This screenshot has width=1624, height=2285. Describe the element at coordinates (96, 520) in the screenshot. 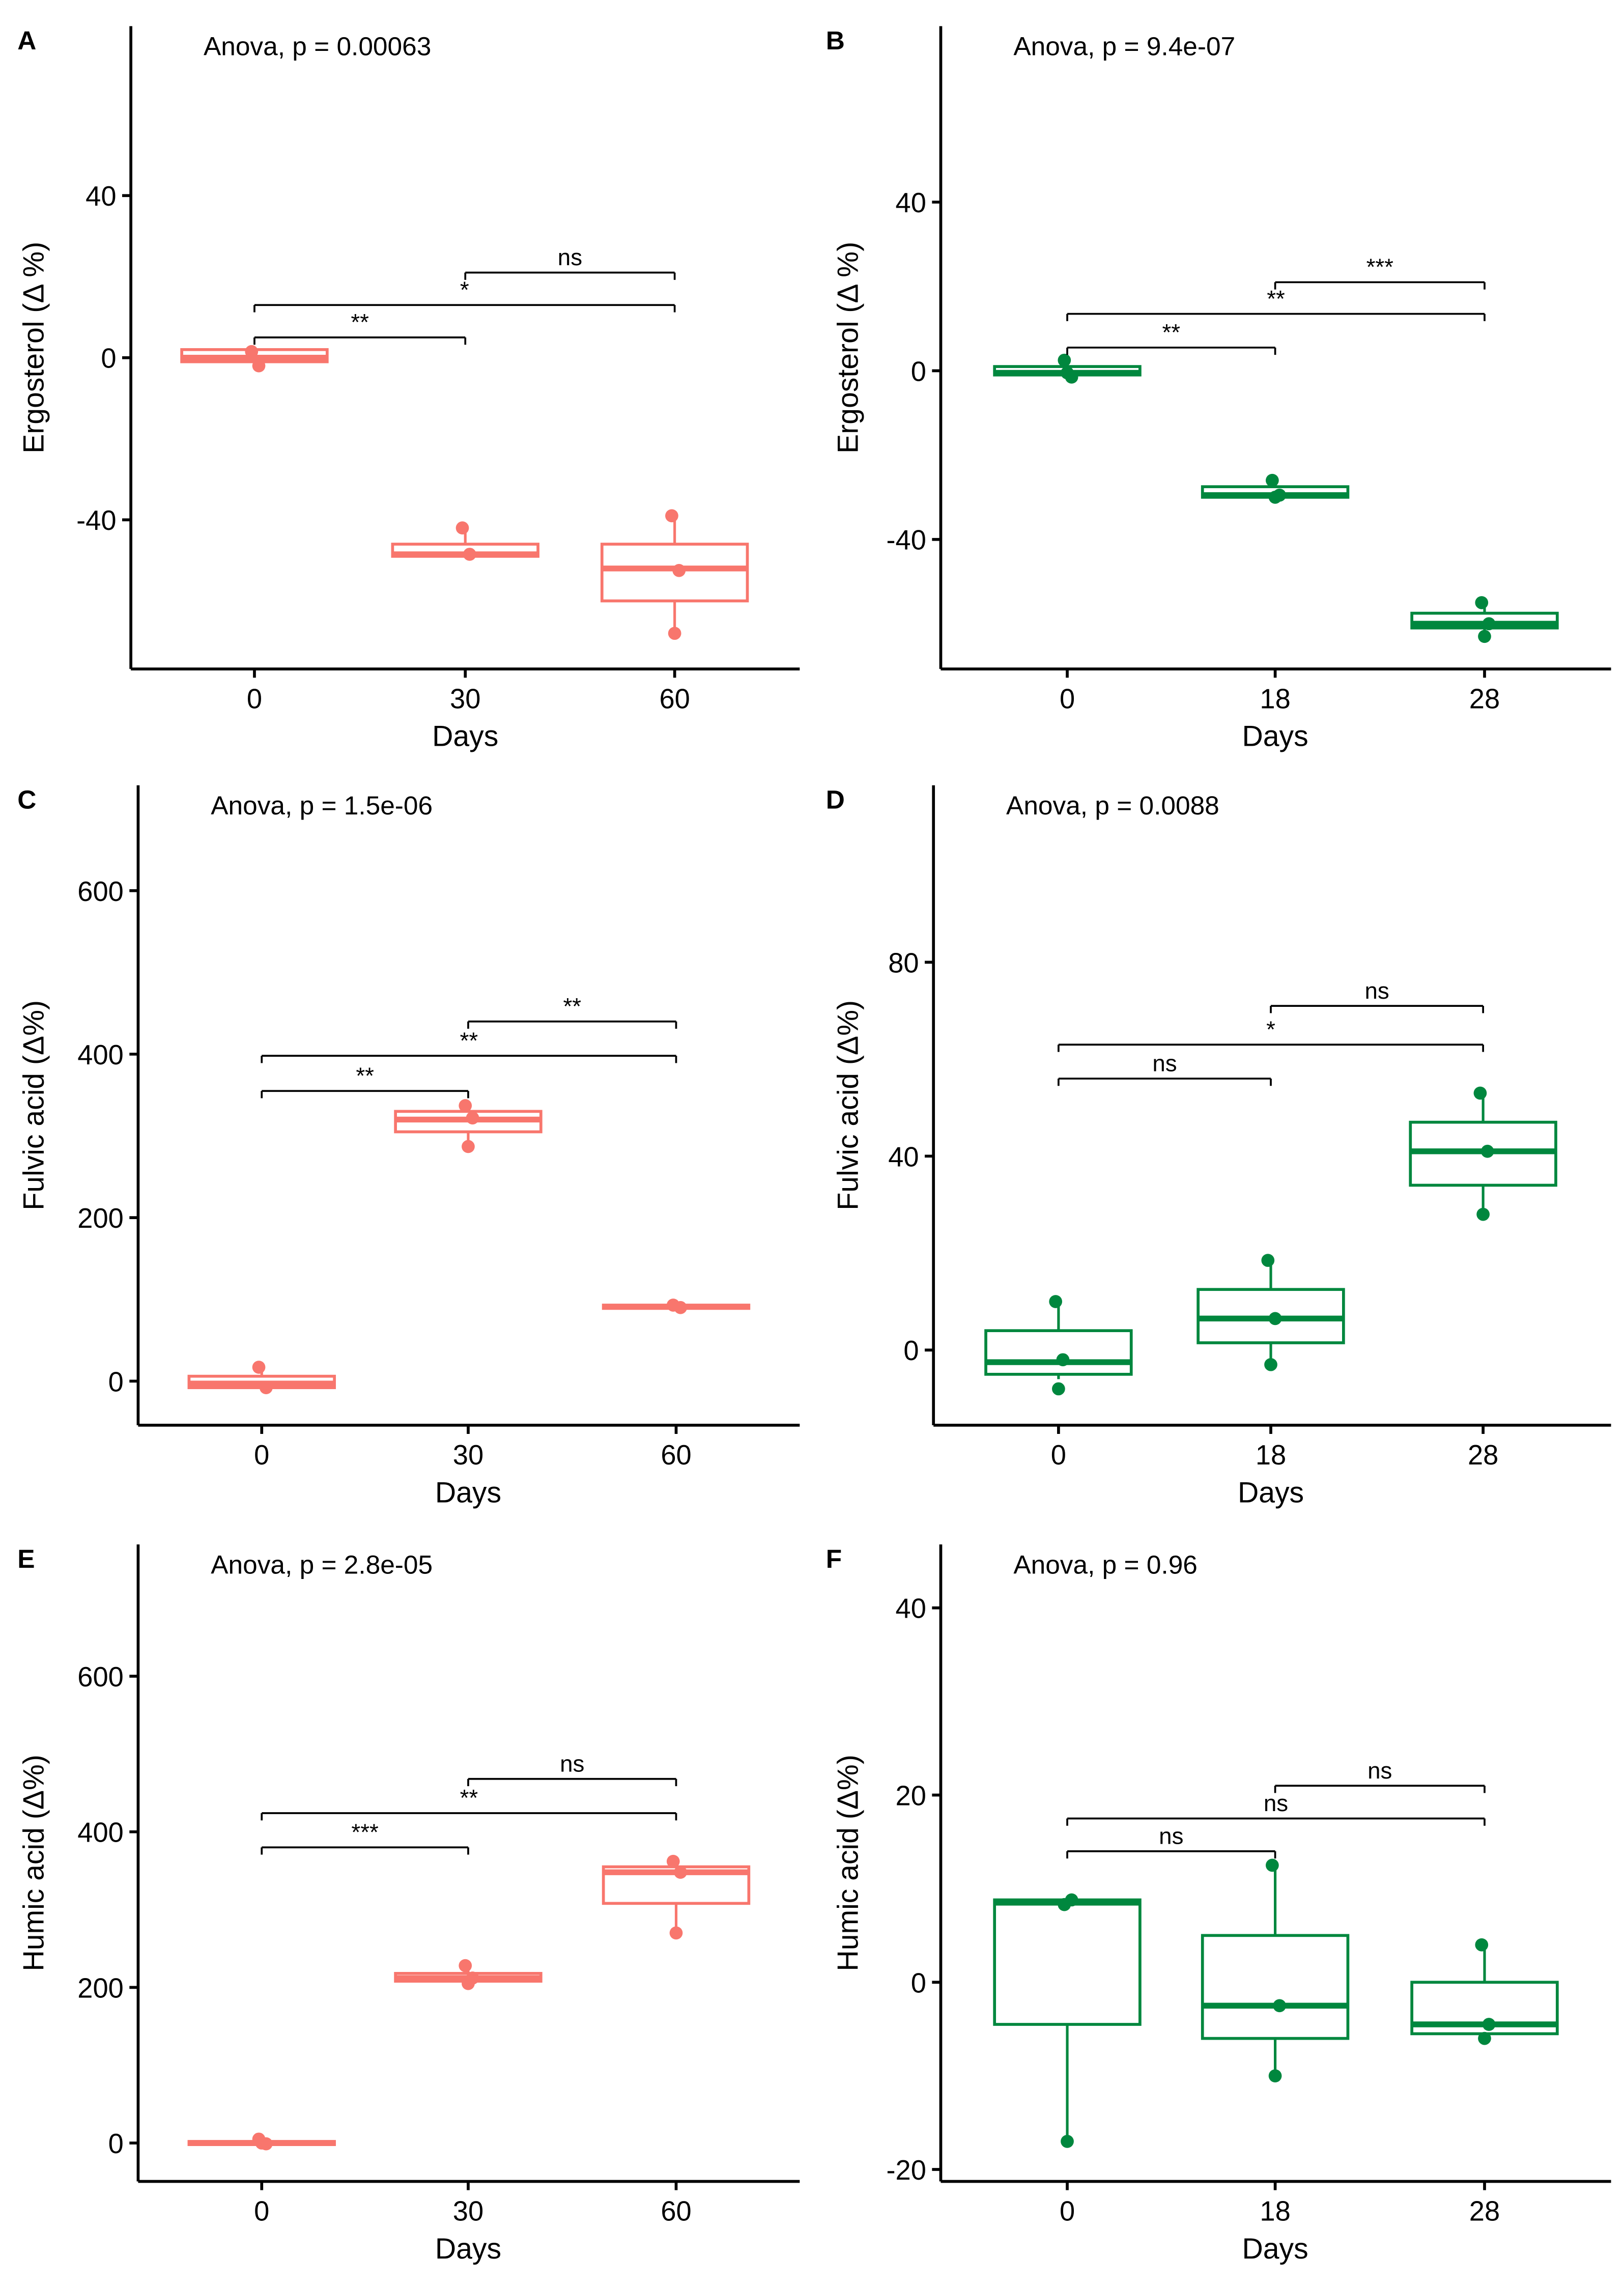

I see `y-tick-label: -40` at that location.